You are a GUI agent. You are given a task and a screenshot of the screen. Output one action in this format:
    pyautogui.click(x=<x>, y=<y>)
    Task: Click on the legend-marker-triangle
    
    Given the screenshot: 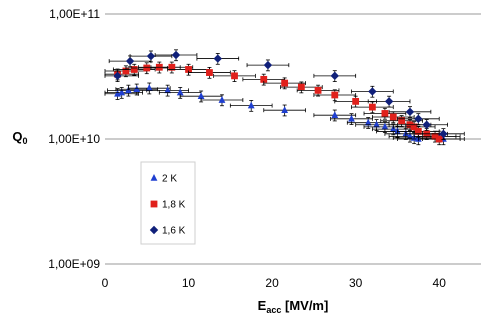 What is the action you would take?
    pyautogui.click(x=154, y=177)
    